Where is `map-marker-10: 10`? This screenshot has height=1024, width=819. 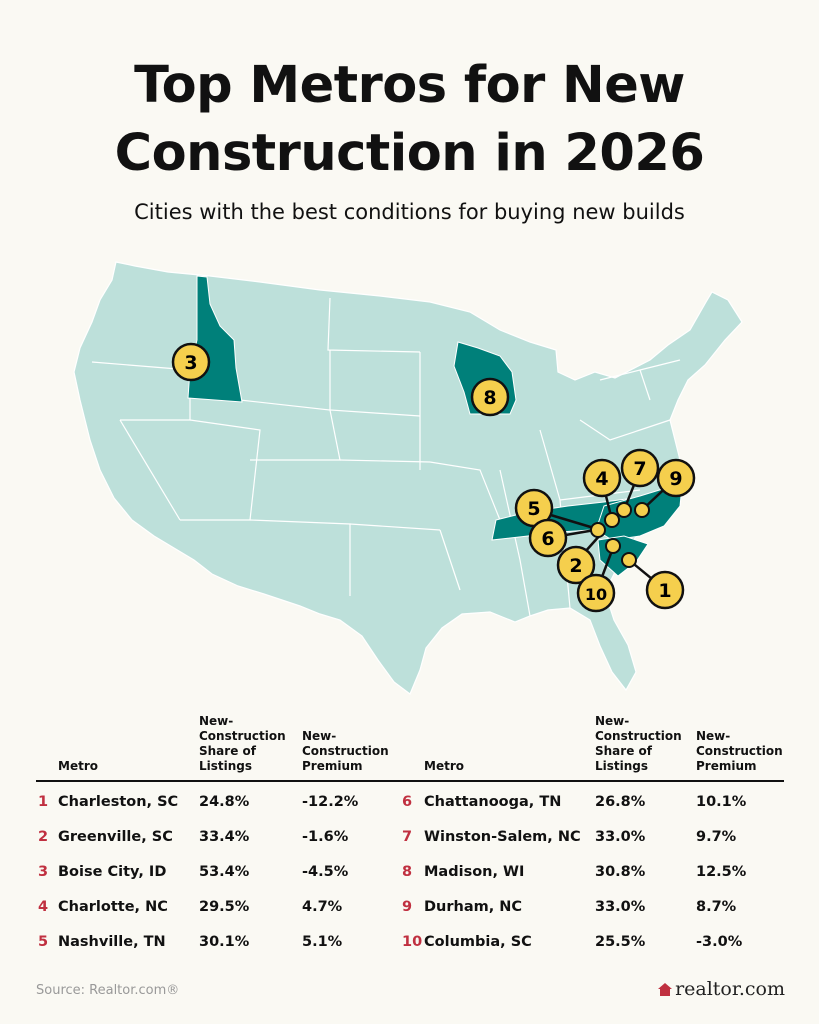
map-marker-10: 10 is located at coordinates (596, 593).